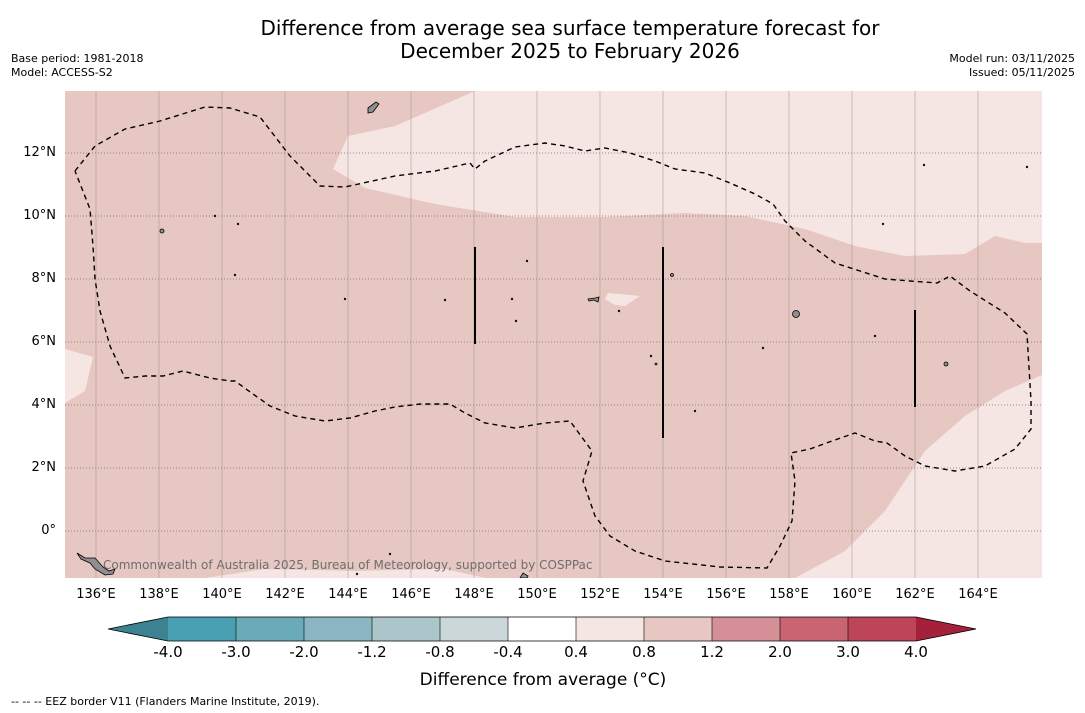  I want to click on colorbar-outline, so click(542, 629).